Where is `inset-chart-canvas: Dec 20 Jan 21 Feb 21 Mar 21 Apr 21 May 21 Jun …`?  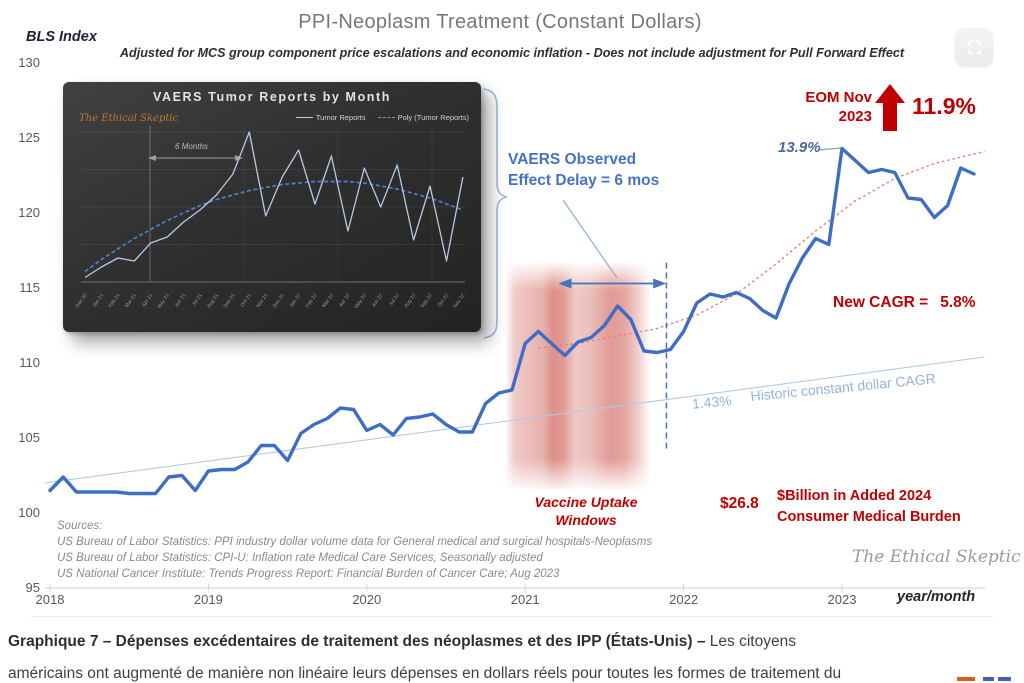
inset-chart-canvas: Dec 20 Jan 21 Feb 21 Mar 21 Apr 21 May 21 Jun … is located at coordinates (271, 218).